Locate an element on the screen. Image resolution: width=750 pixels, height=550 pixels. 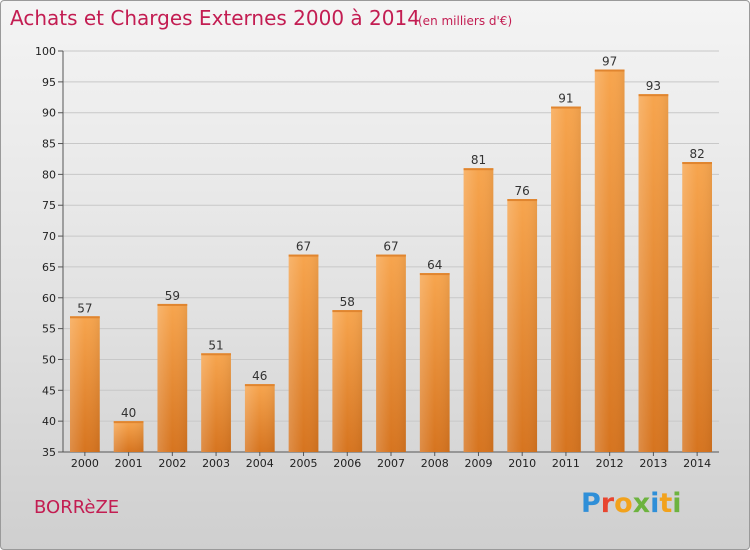
y-tick-label: 80 is located at coordinates (49, 174).